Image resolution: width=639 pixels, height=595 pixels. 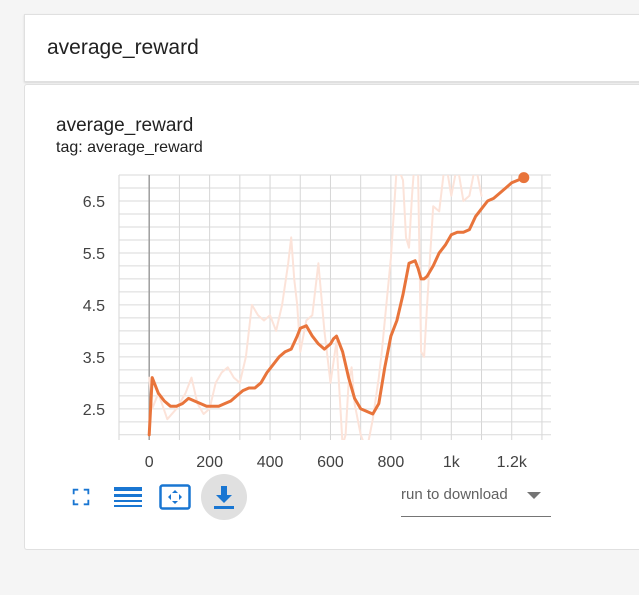 What do you see at coordinates (94, 410) in the screenshot?
I see `y-tick-label: 2.5` at bounding box center [94, 410].